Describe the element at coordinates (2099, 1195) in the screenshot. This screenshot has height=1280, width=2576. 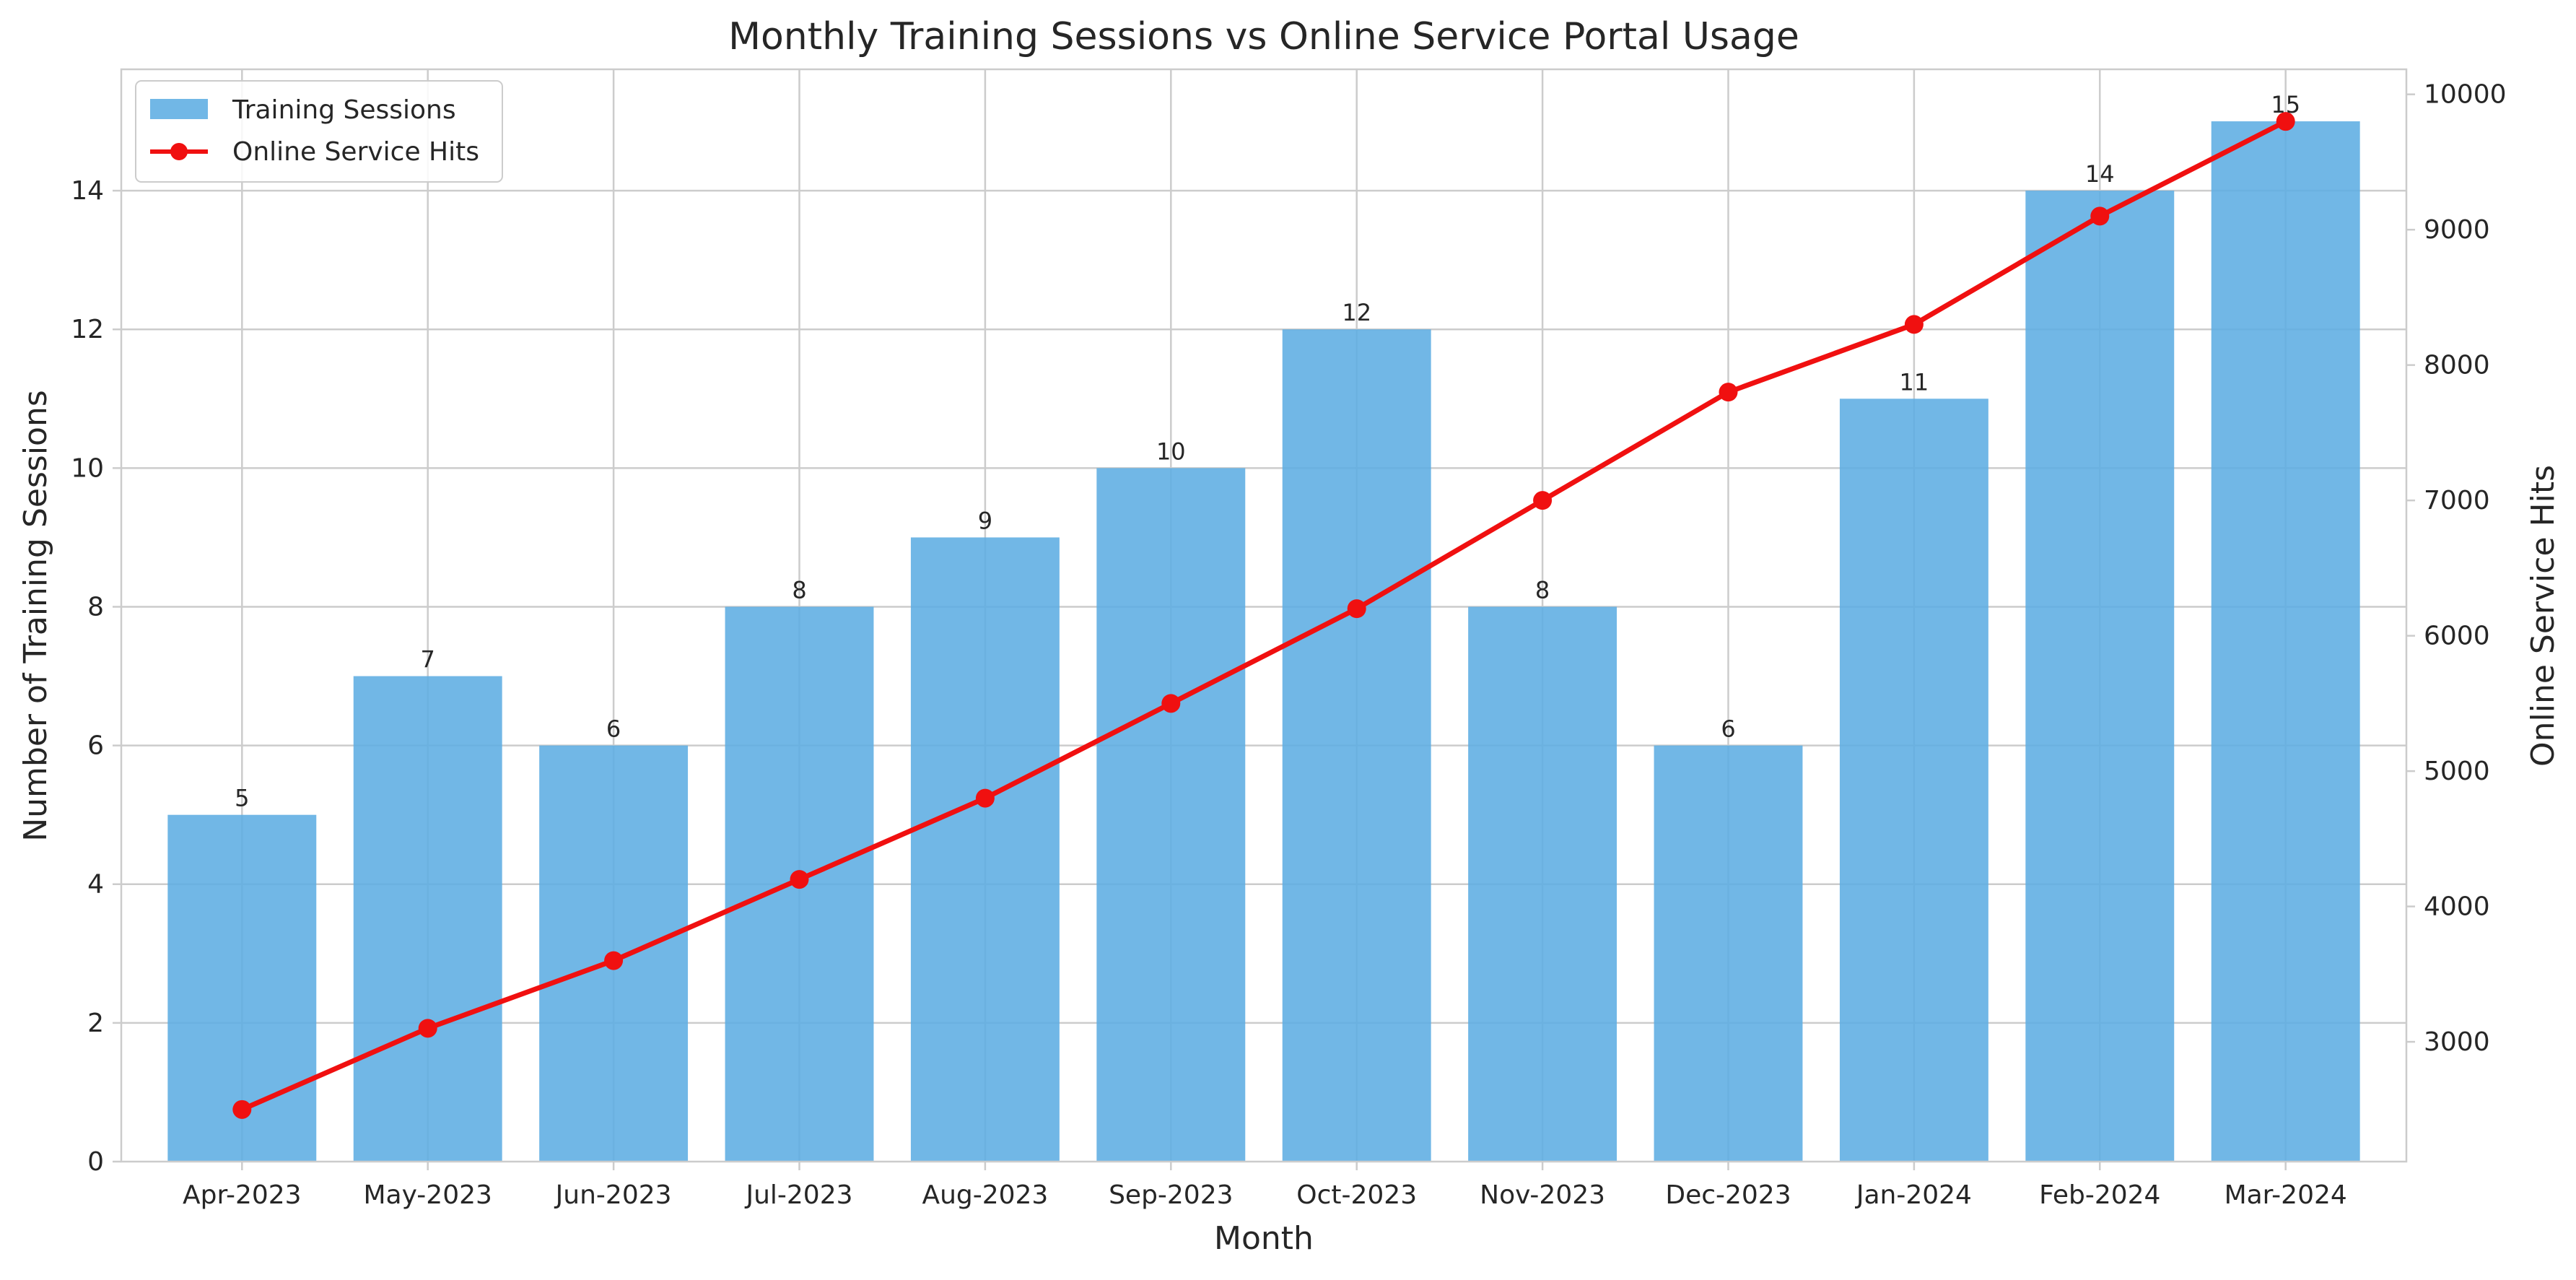
I see `x-tick-label: Feb-2024` at that location.